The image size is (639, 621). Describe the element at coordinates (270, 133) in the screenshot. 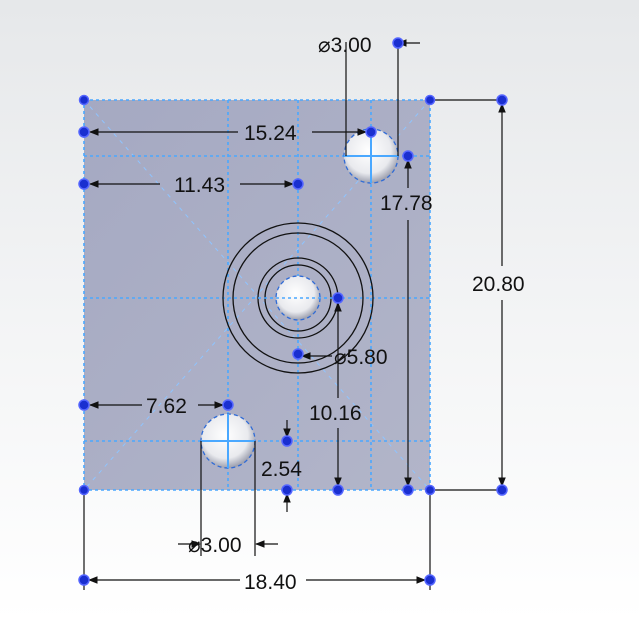

I see `top-hole-x-dimension: 15.24` at that location.